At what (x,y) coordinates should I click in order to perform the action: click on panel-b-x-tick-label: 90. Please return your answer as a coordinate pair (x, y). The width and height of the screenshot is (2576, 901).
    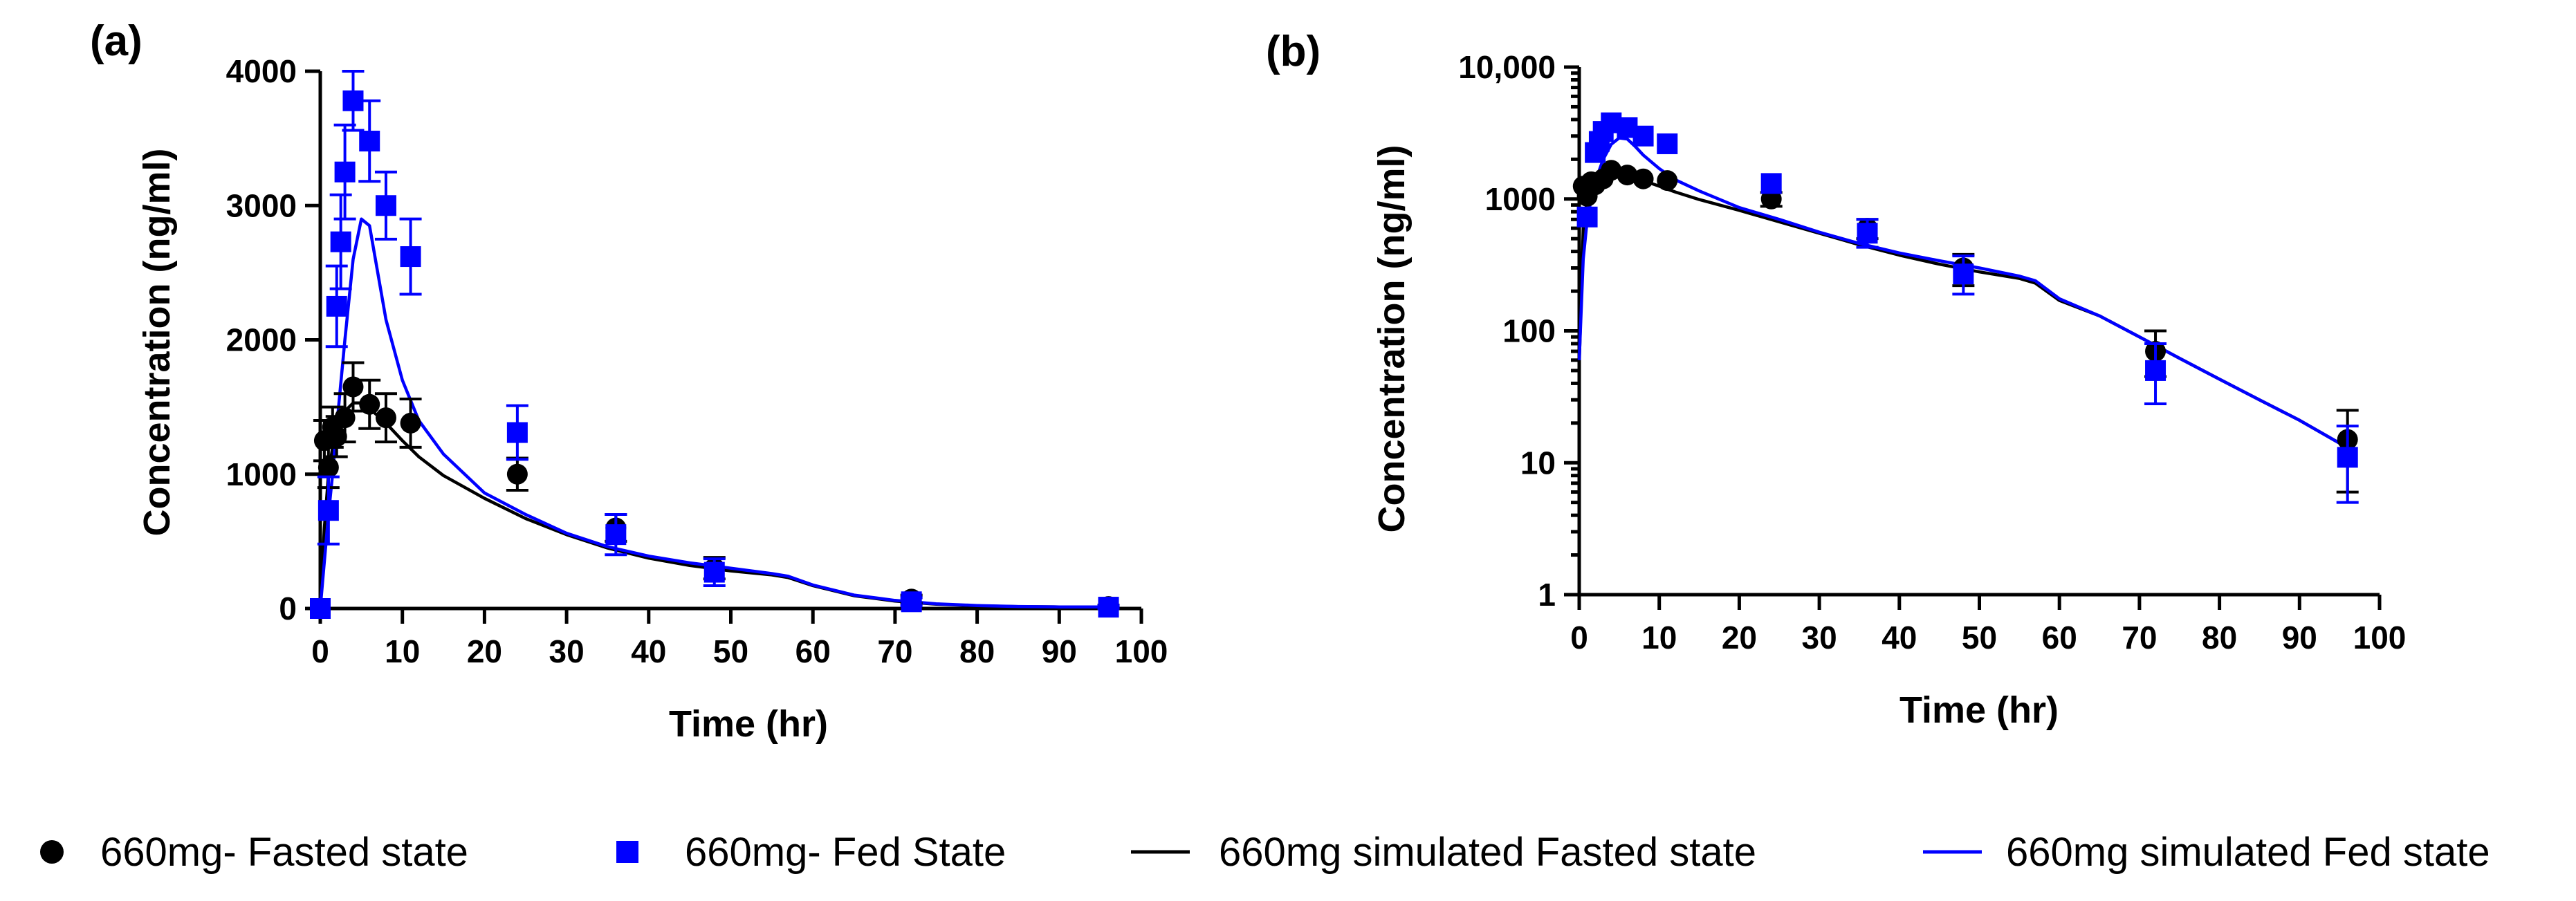
    Looking at the image, I should click on (2299, 638).